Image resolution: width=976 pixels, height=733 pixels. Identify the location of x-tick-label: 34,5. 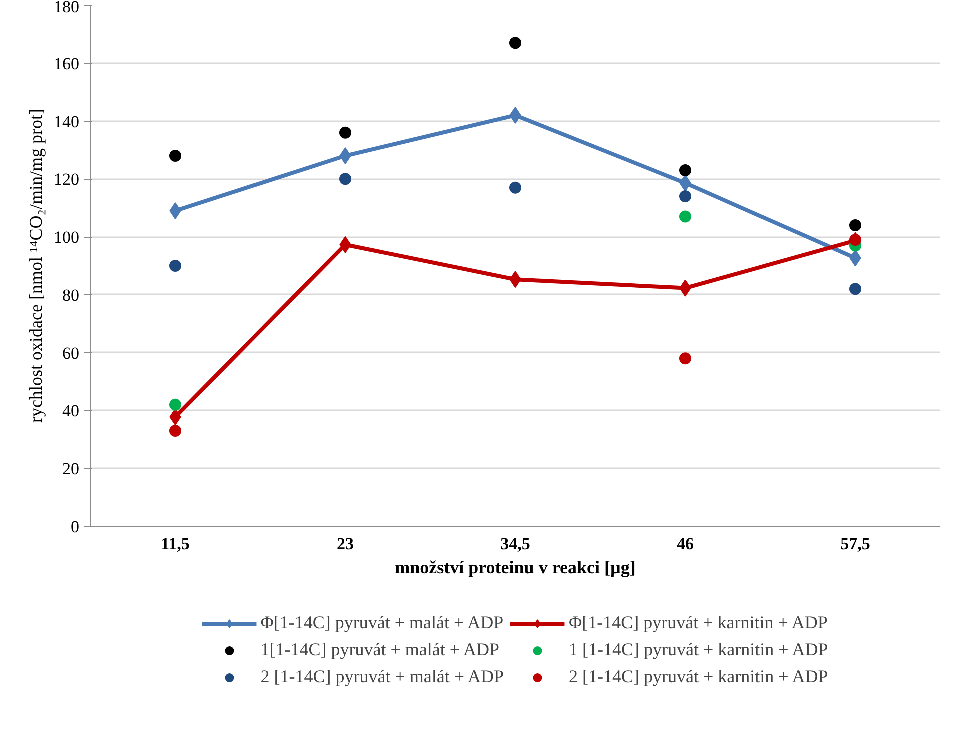
(515, 544).